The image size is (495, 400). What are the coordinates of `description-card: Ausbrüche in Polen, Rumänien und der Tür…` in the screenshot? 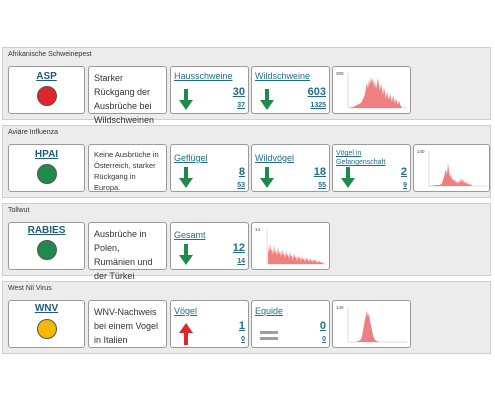 It's located at (127, 251).